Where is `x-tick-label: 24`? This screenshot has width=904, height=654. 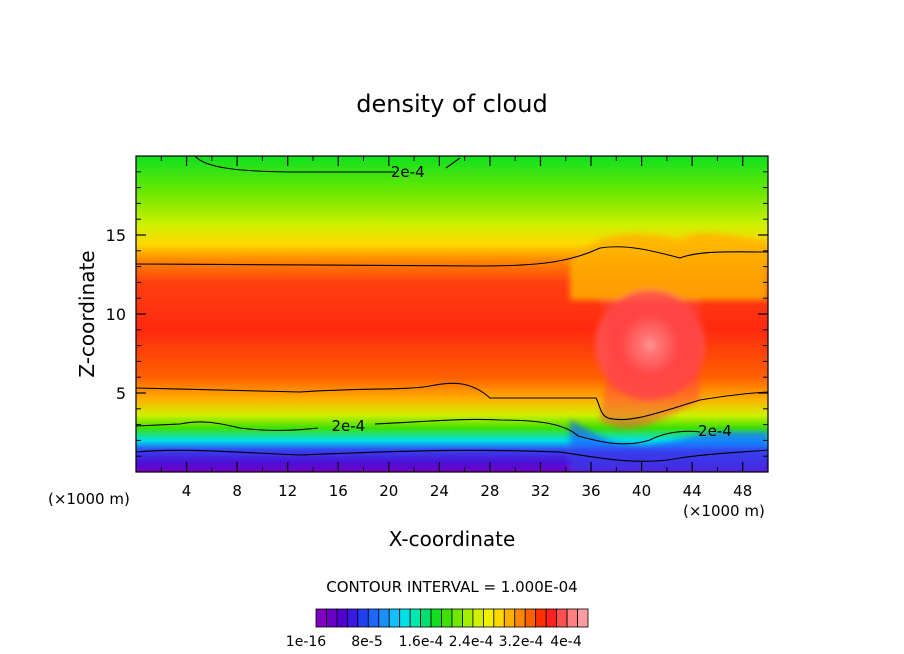
x-tick-label: 24 is located at coordinates (439, 491).